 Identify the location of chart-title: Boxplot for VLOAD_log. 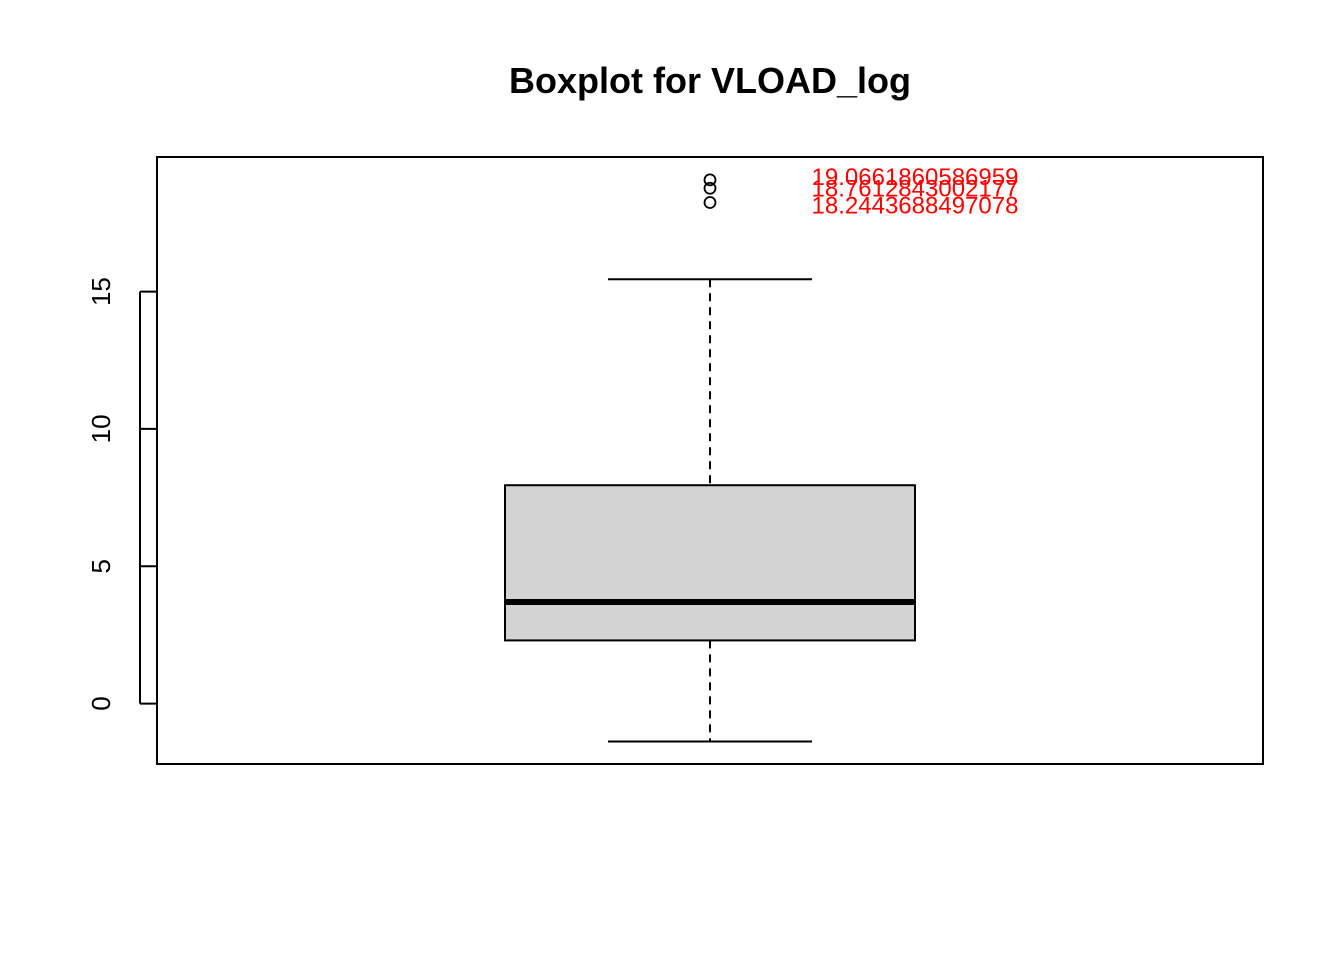
(710, 80).